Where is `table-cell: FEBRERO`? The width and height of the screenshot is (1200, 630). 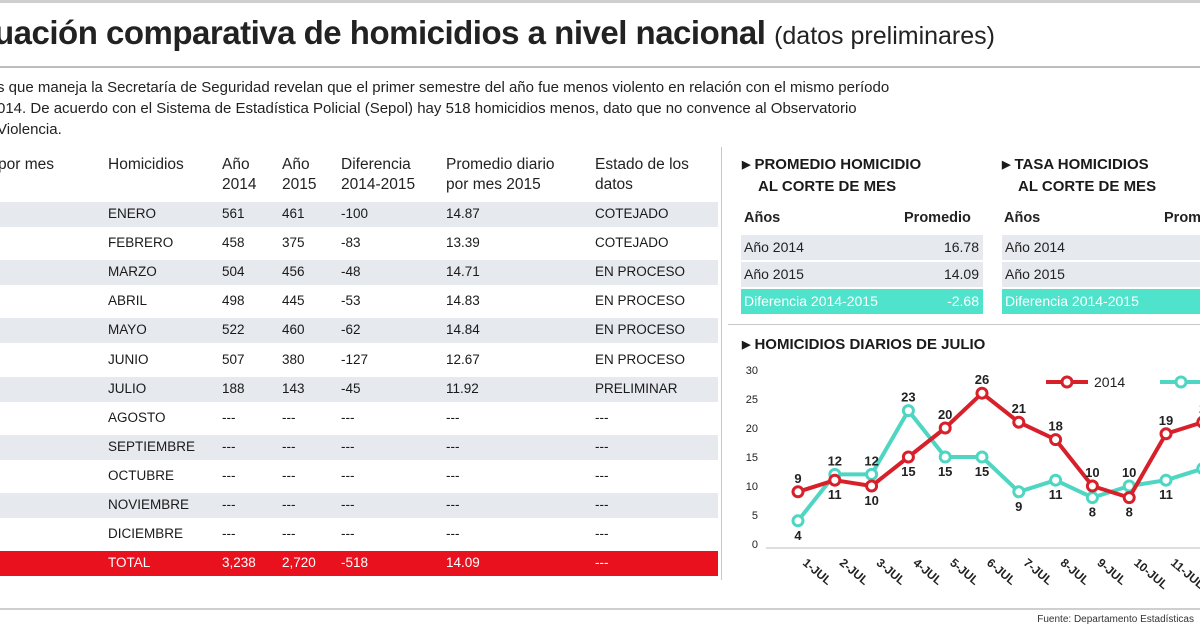
table-cell: FEBRERO is located at coordinates (141, 243).